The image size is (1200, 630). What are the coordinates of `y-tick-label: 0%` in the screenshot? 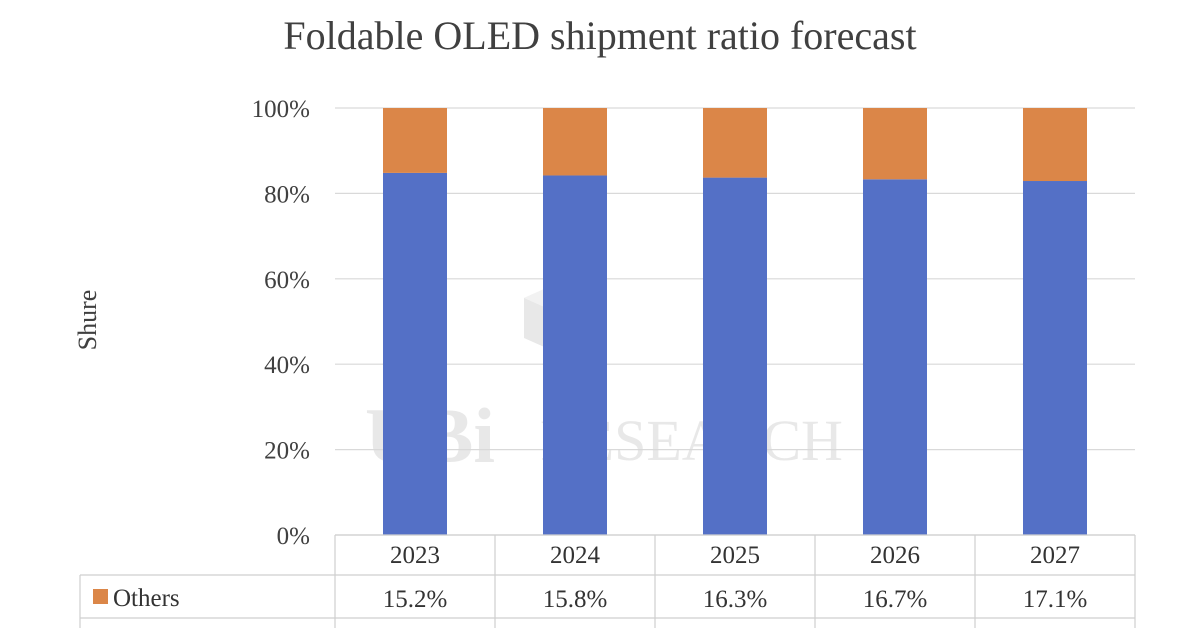 It's located at (293, 536).